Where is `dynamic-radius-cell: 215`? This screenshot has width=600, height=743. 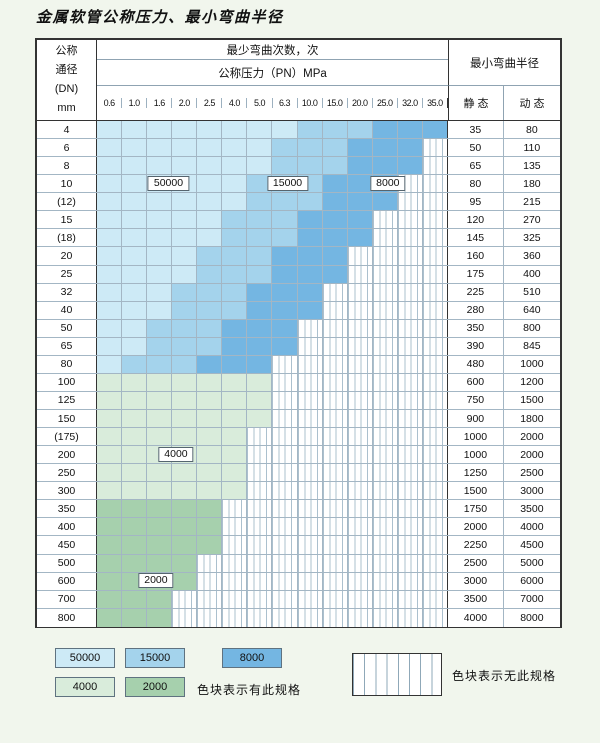 dynamic-radius-cell: 215 is located at coordinates (531, 202).